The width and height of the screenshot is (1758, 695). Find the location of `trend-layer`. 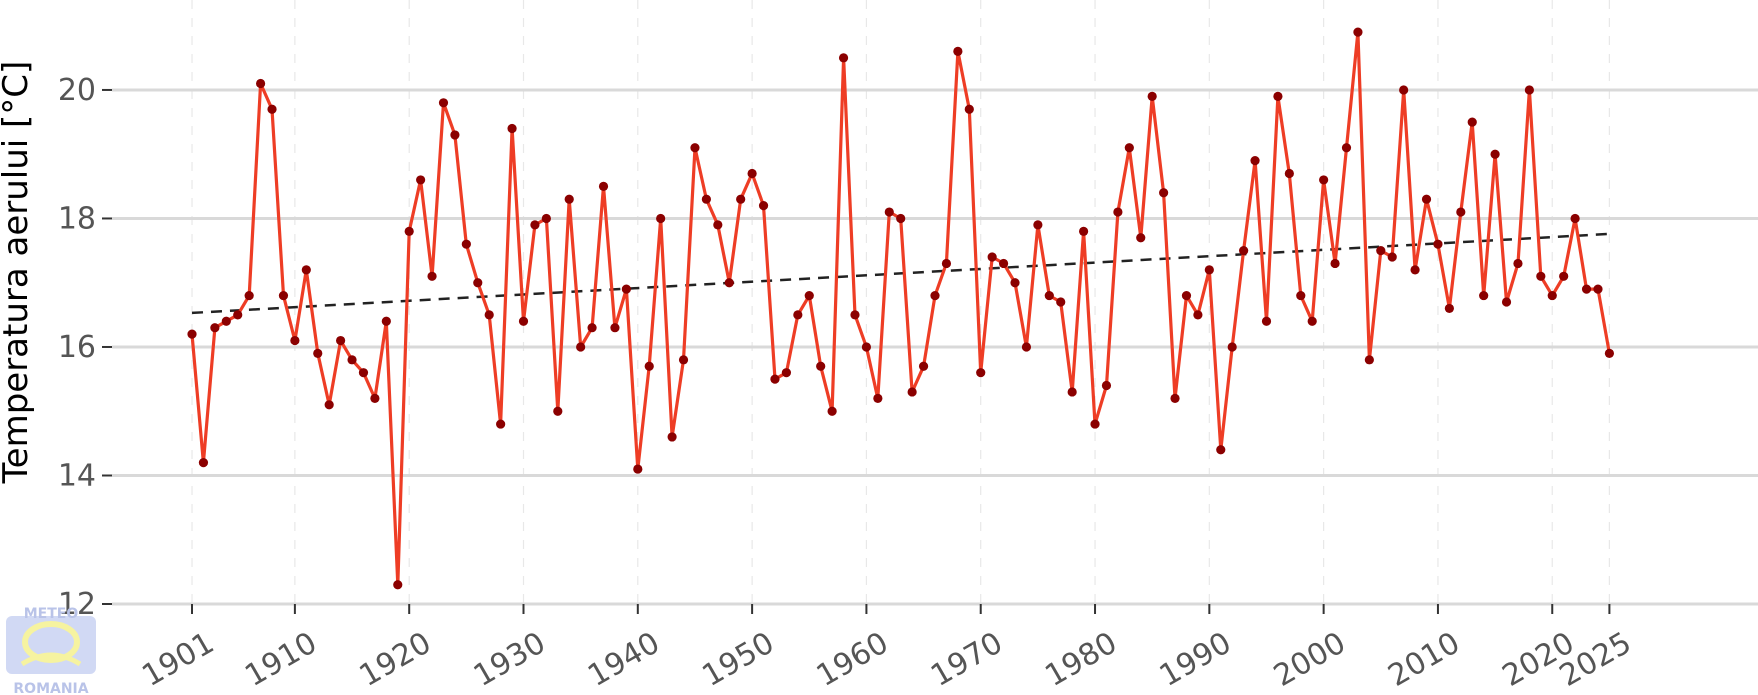

trend-layer is located at coordinates (900, 273).